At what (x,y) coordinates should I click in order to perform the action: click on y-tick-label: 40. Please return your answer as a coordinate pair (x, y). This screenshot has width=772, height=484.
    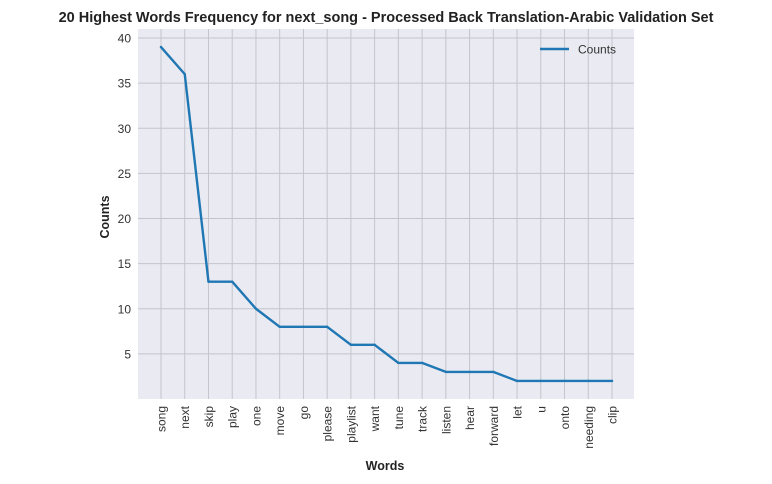
    Looking at the image, I should click on (125, 39).